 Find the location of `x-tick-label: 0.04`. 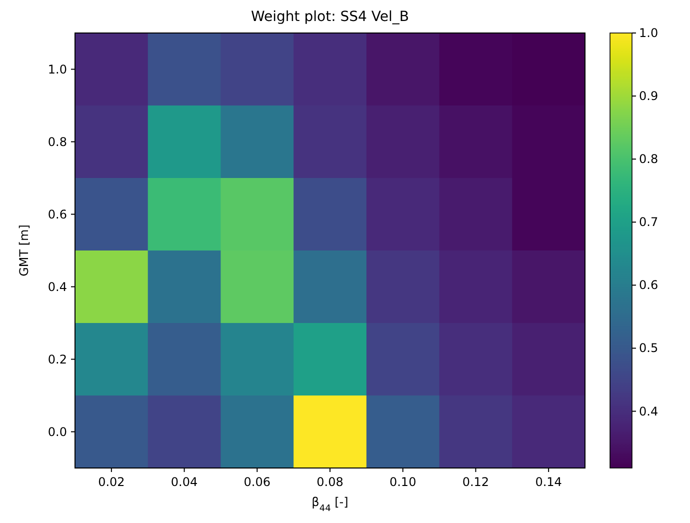

x-tick-label: 0.04 is located at coordinates (184, 482).